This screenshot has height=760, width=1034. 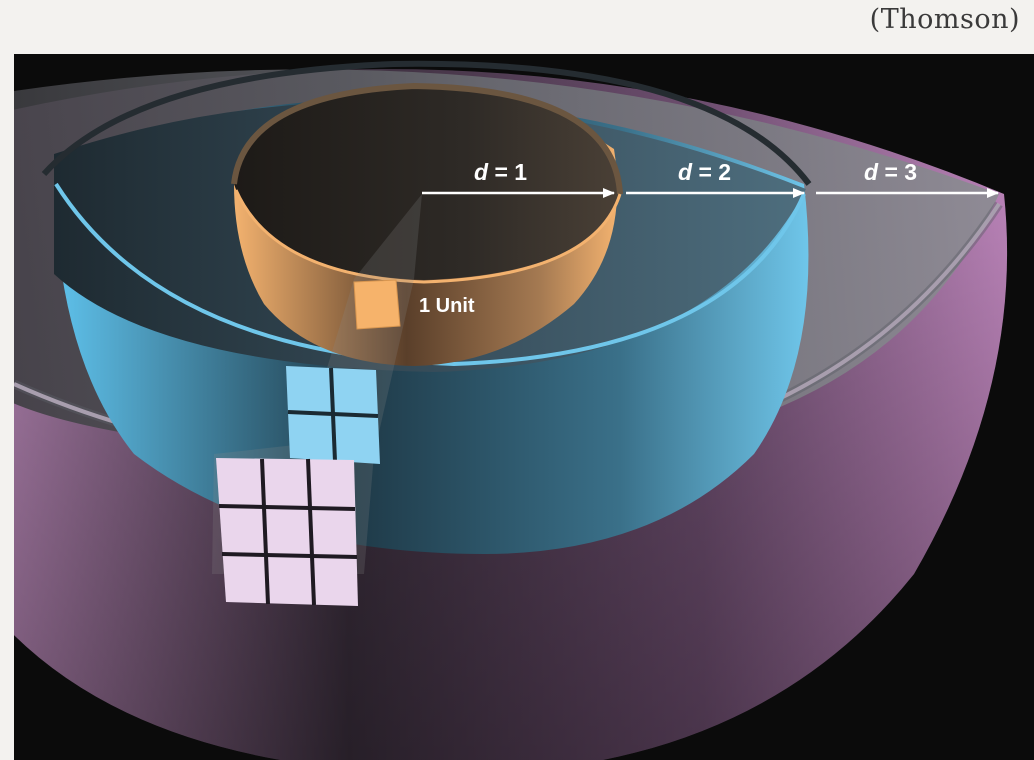 I want to click on label-d1: d = 1, so click(x=500, y=172).